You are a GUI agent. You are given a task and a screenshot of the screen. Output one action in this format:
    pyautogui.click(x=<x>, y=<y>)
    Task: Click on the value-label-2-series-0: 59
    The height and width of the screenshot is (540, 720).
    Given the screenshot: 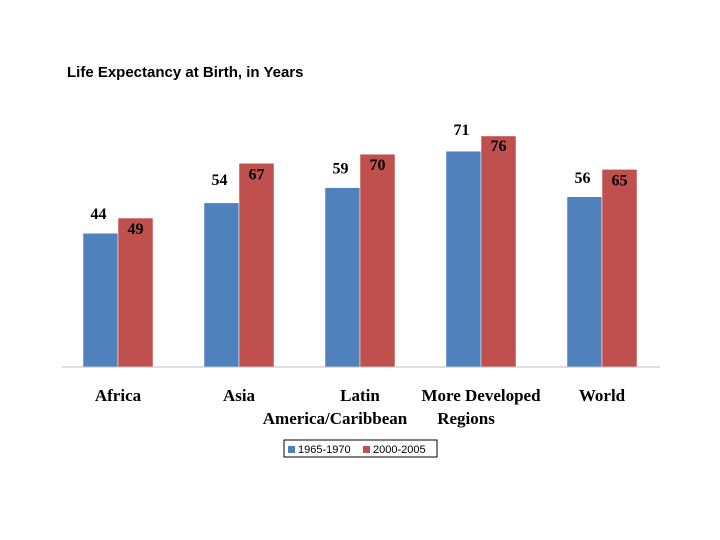 What is the action you would take?
    pyautogui.click(x=341, y=169)
    